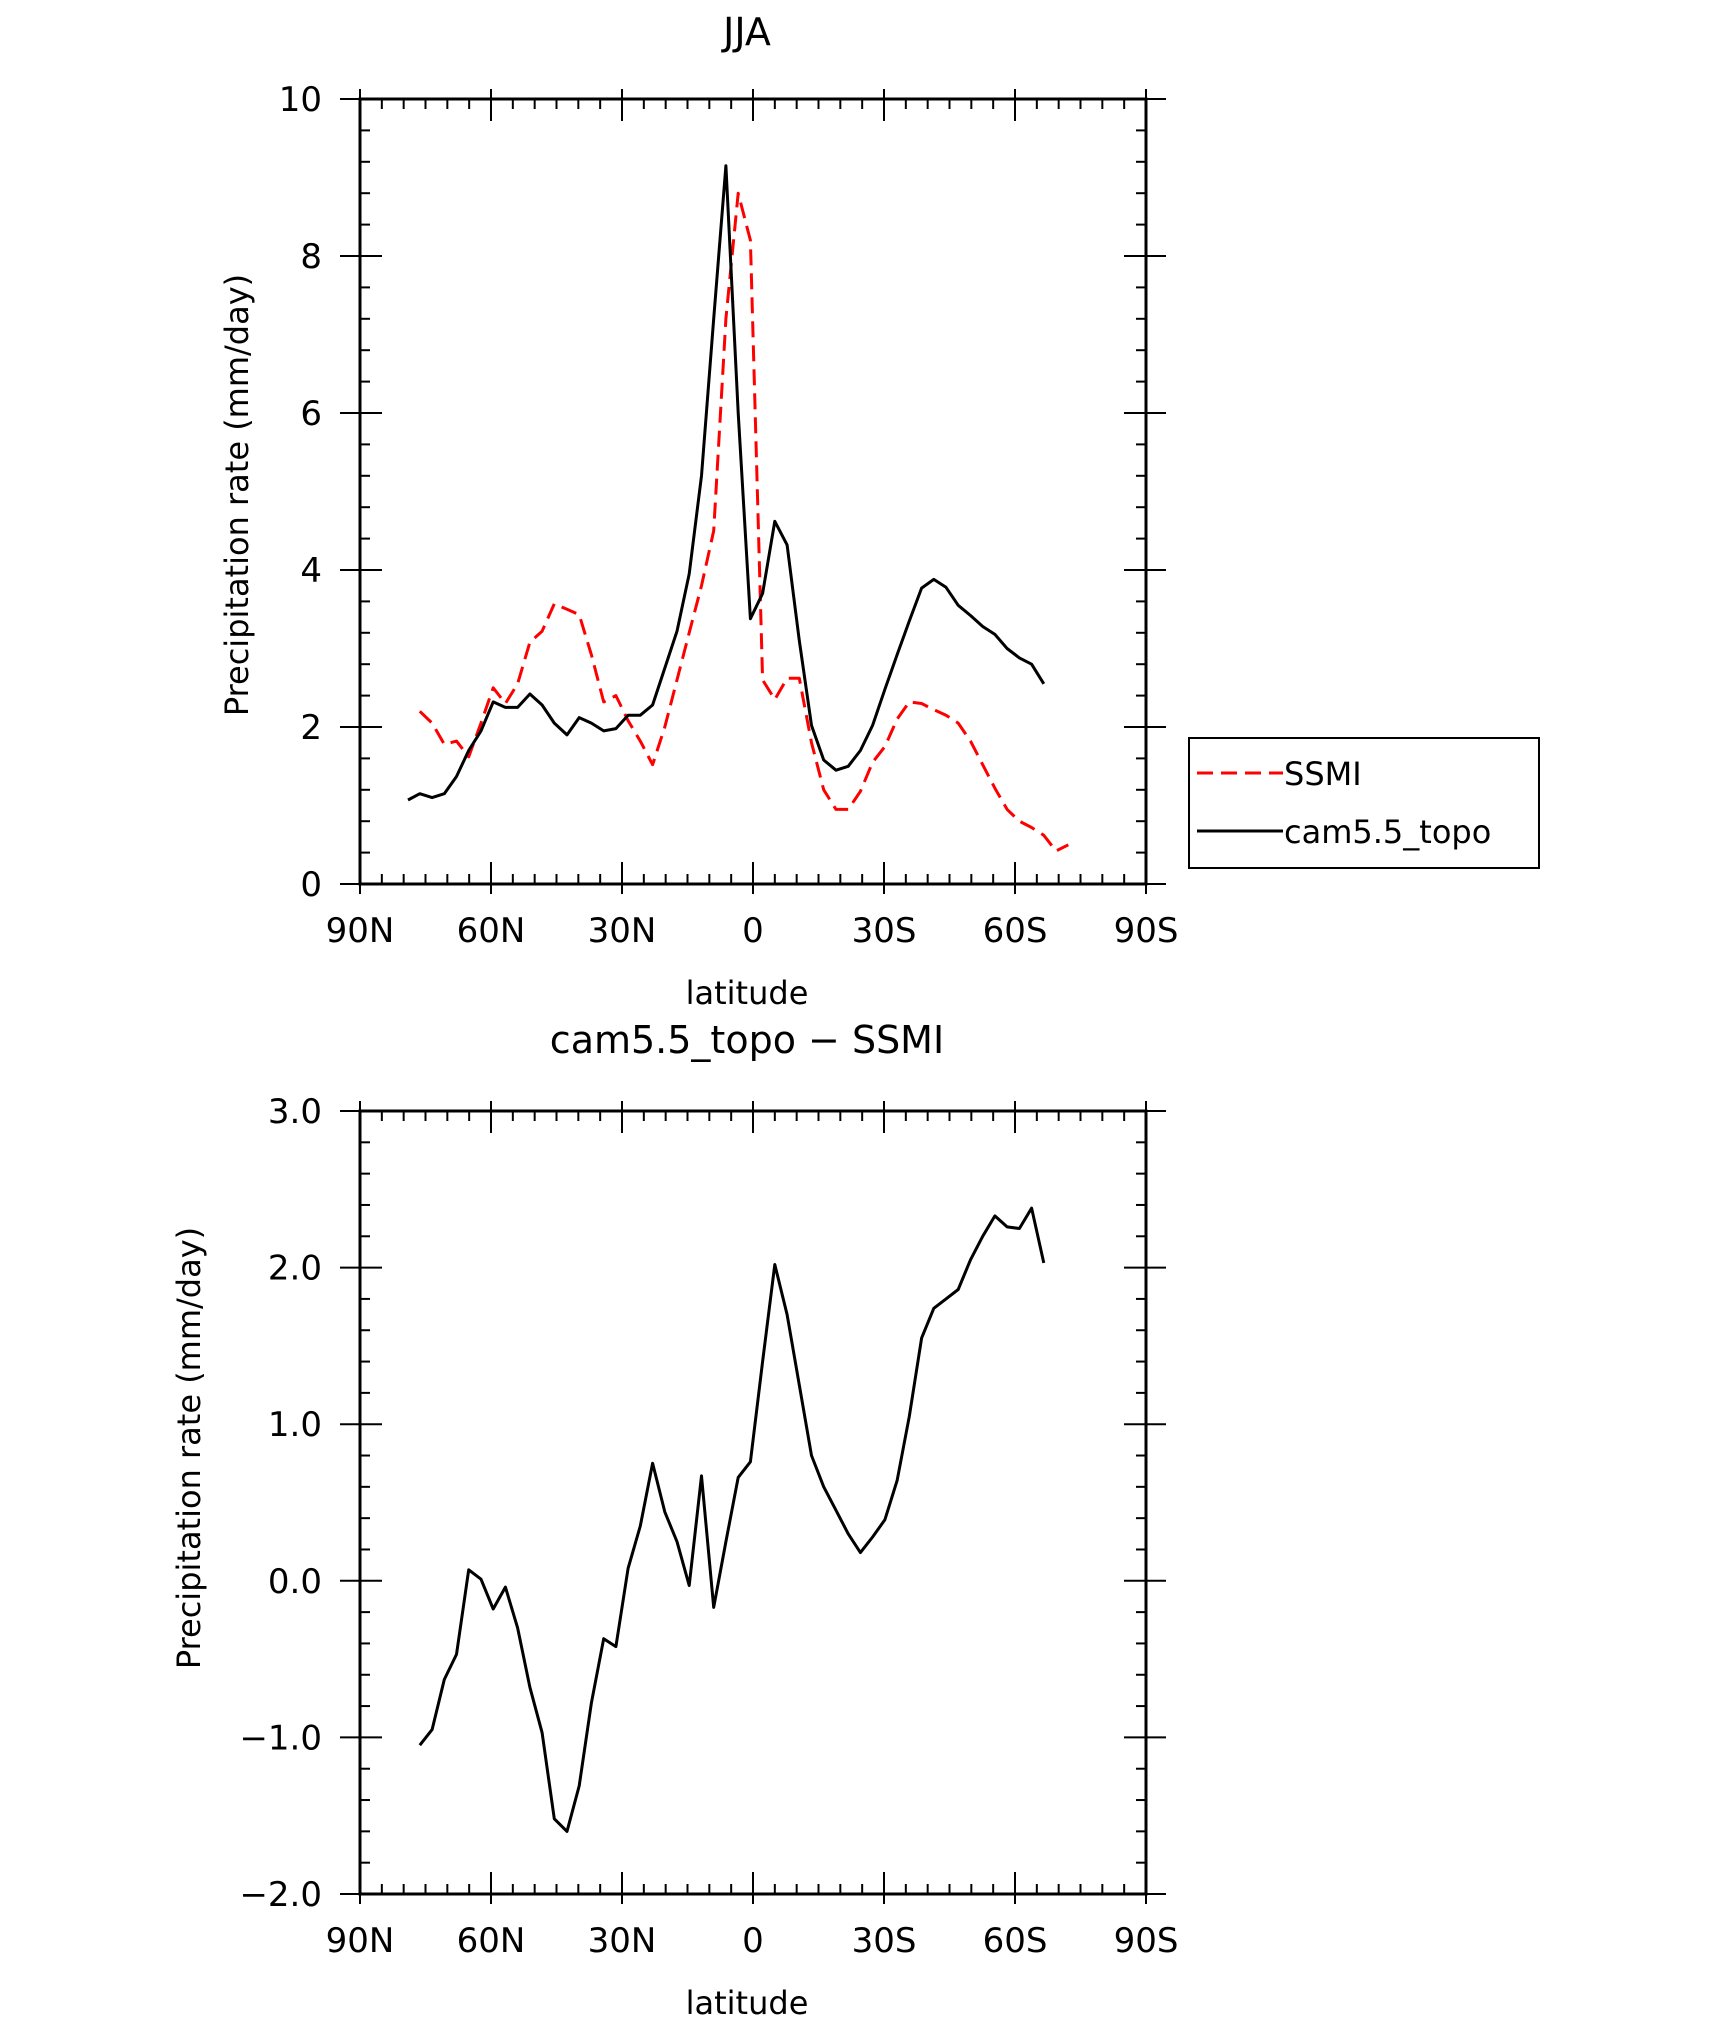 The width and height of the screenshot is (1710, 2021). Describe the element at coordinates (1323, 774) in the screenshot. I see `legend-label-ssmi: SSMI` at that location.